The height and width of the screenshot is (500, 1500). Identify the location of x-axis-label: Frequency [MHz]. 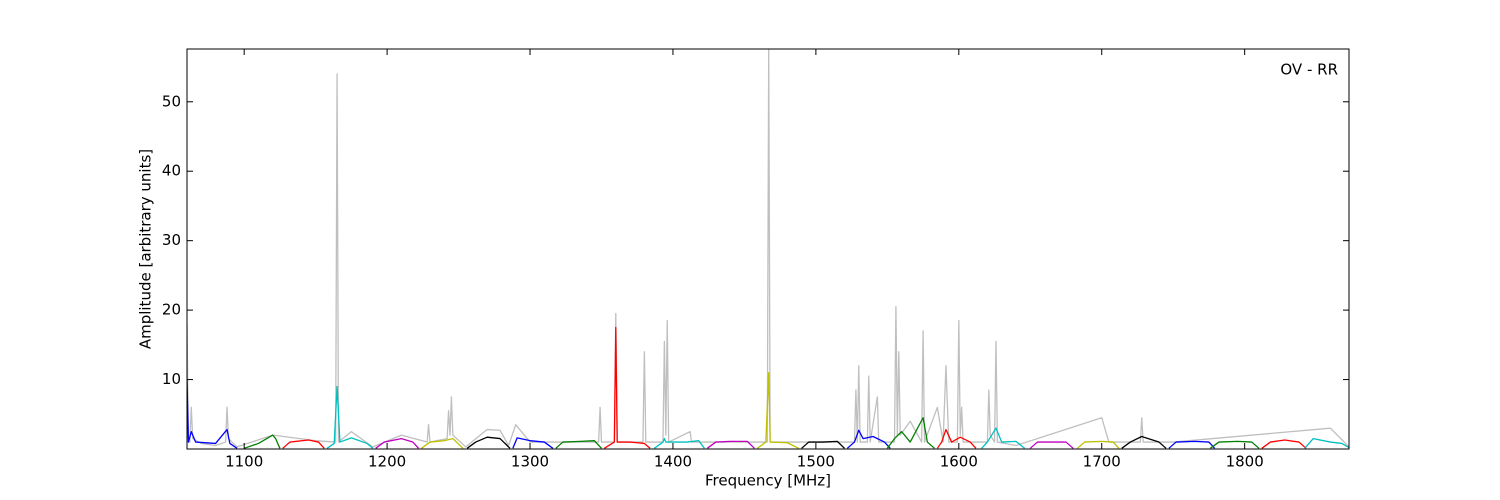
(768, 481).